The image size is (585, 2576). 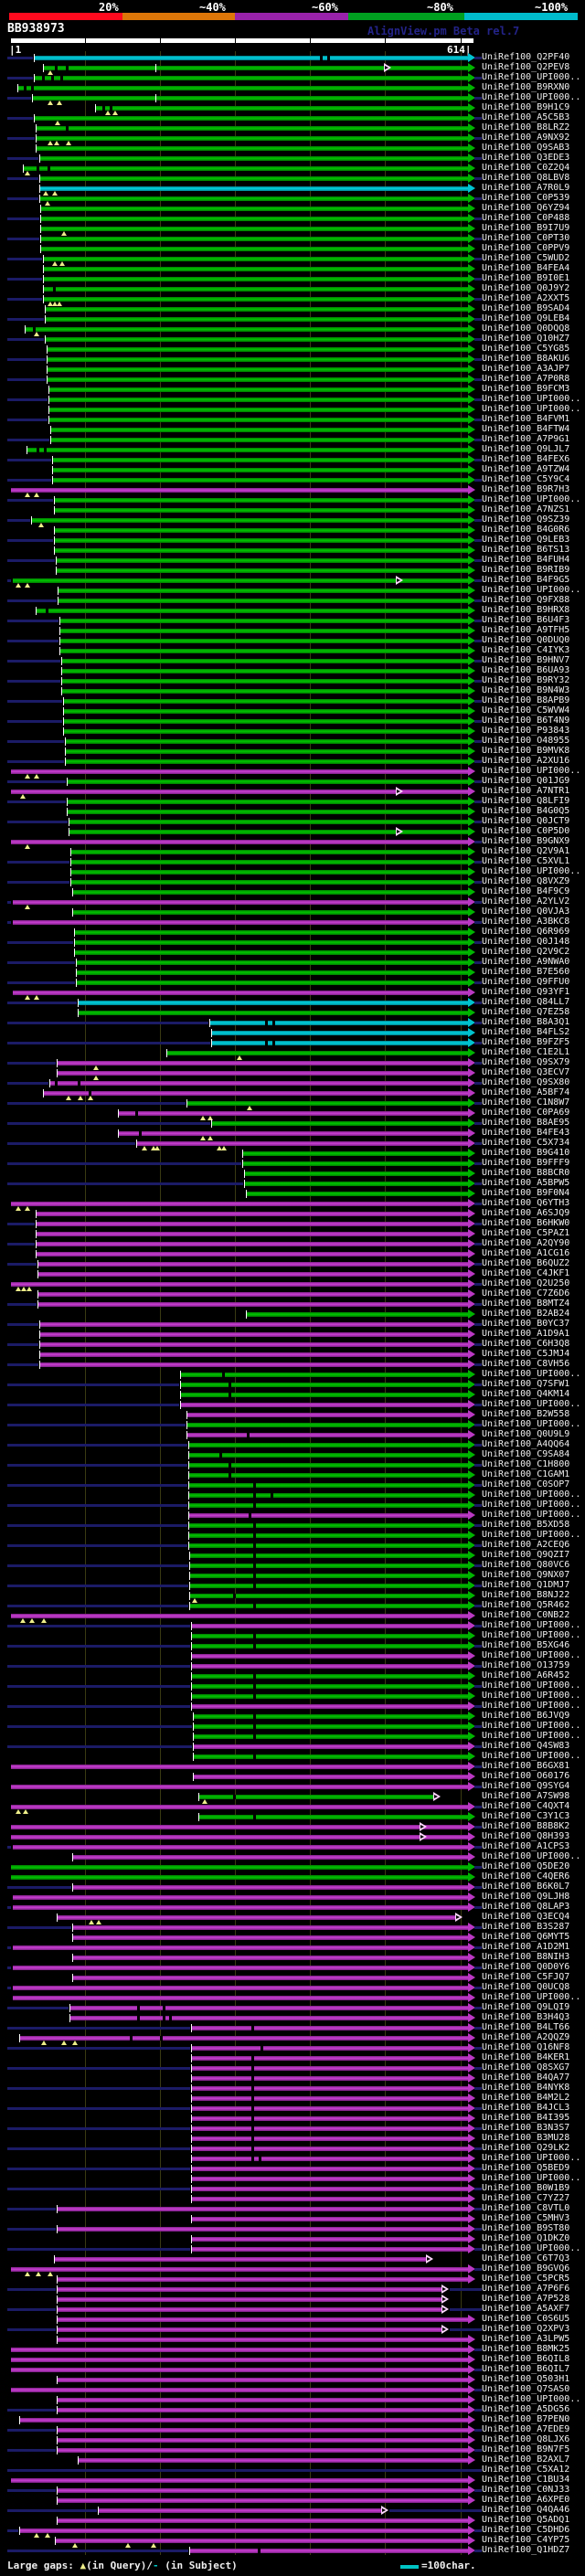 What do you see at coordinates (293, 2339) in the screenshot?
I see `alignment-row: UniRef100_A3LPW5` at bounding box center [293, 2339].